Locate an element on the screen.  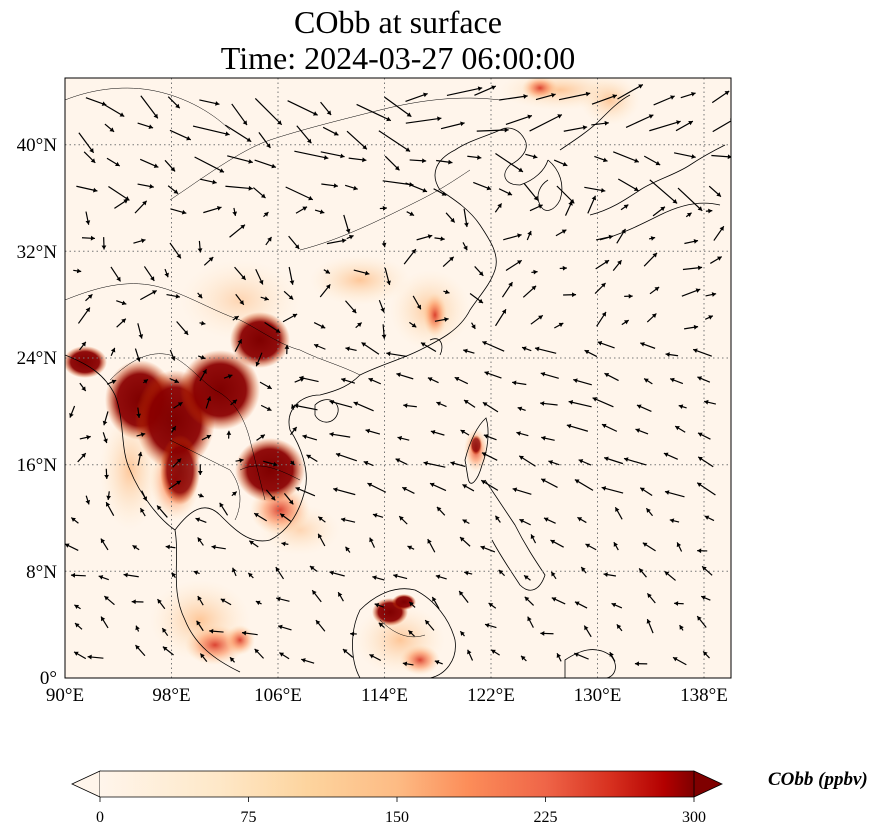
lon-tick-label: 122°E is located at coordinates (491, 695).